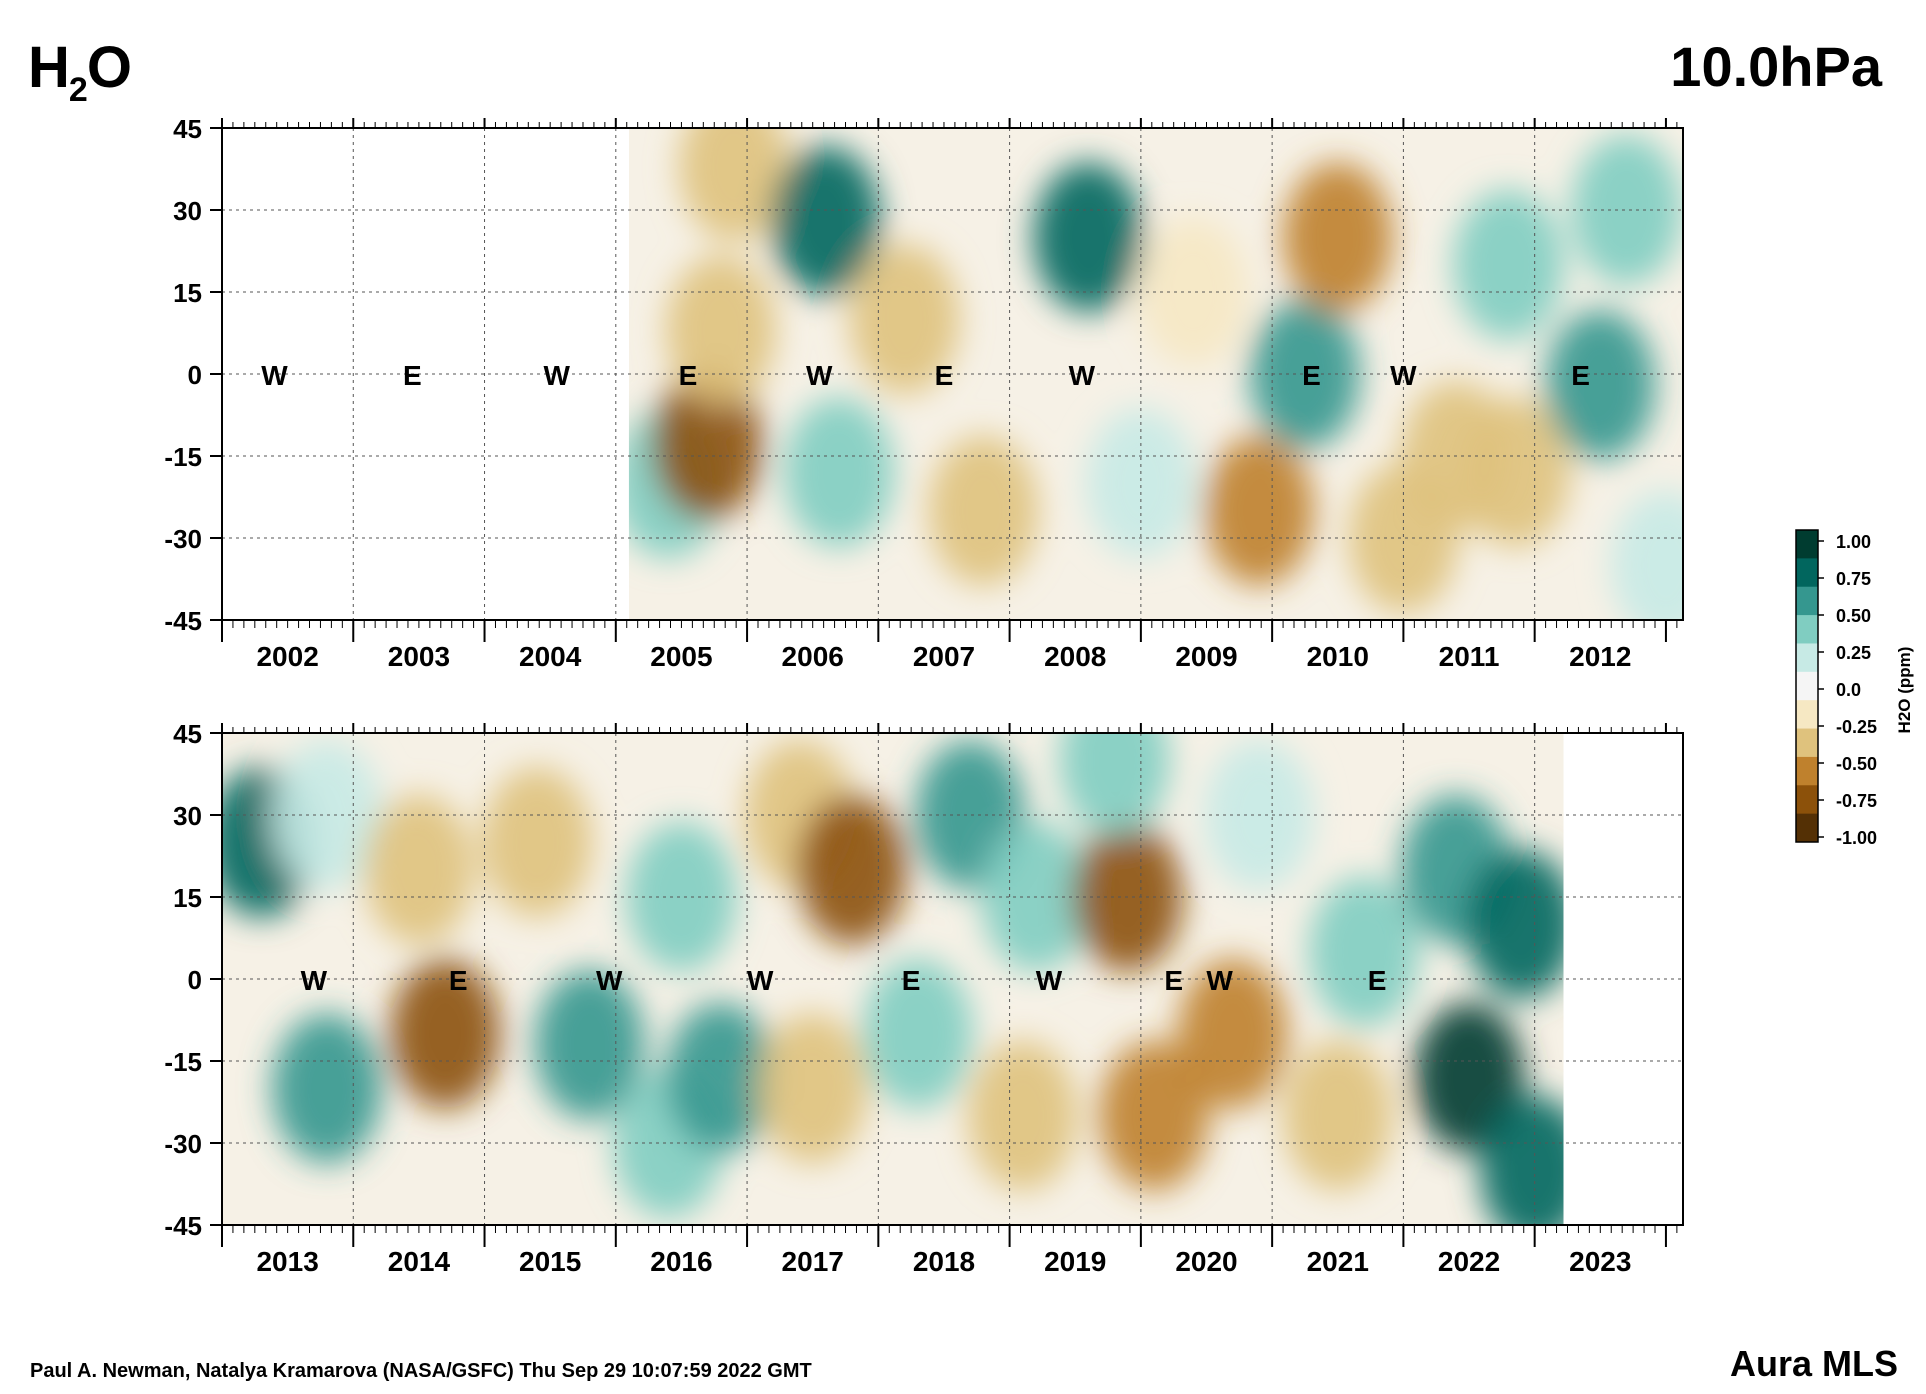 Image resolution: width=1926 pixels, height=1394 pixels. Describe the element at coordinates (813, 656) in the screenshot. I see `x-tick-label: 2006` at that location.